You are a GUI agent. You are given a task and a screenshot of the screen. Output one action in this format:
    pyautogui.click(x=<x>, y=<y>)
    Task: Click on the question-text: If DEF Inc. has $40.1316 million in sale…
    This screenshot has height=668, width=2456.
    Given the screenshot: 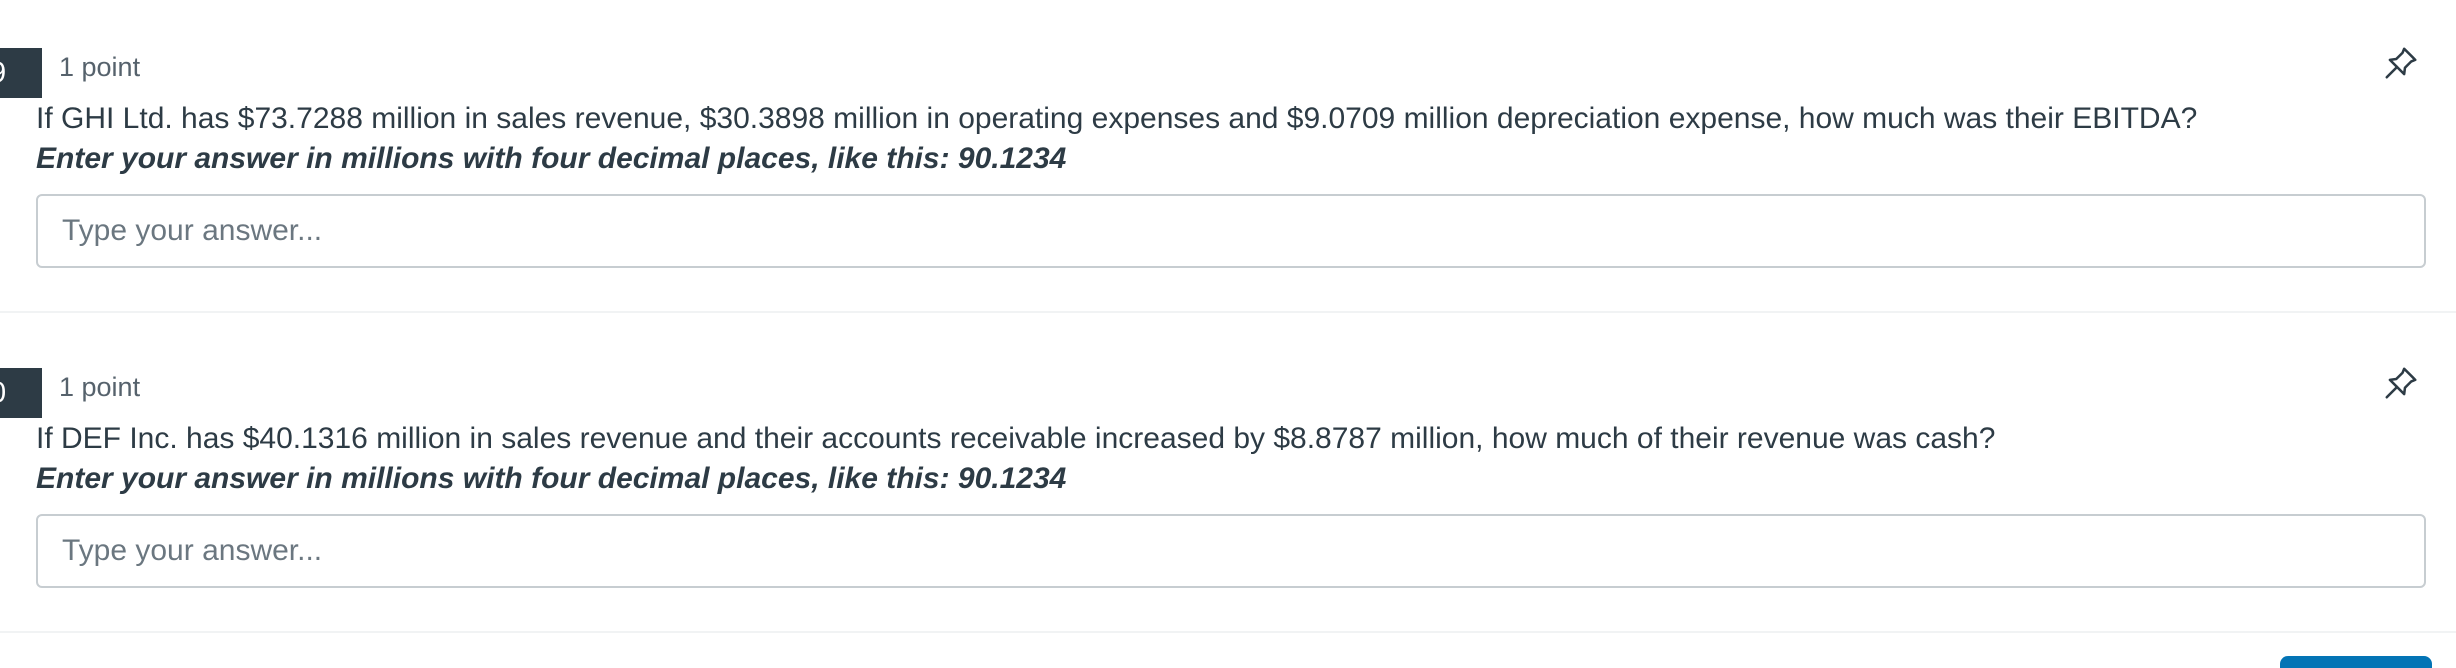 What is the action you would take?
    pyautogui.click(x=1016, y=438)
    